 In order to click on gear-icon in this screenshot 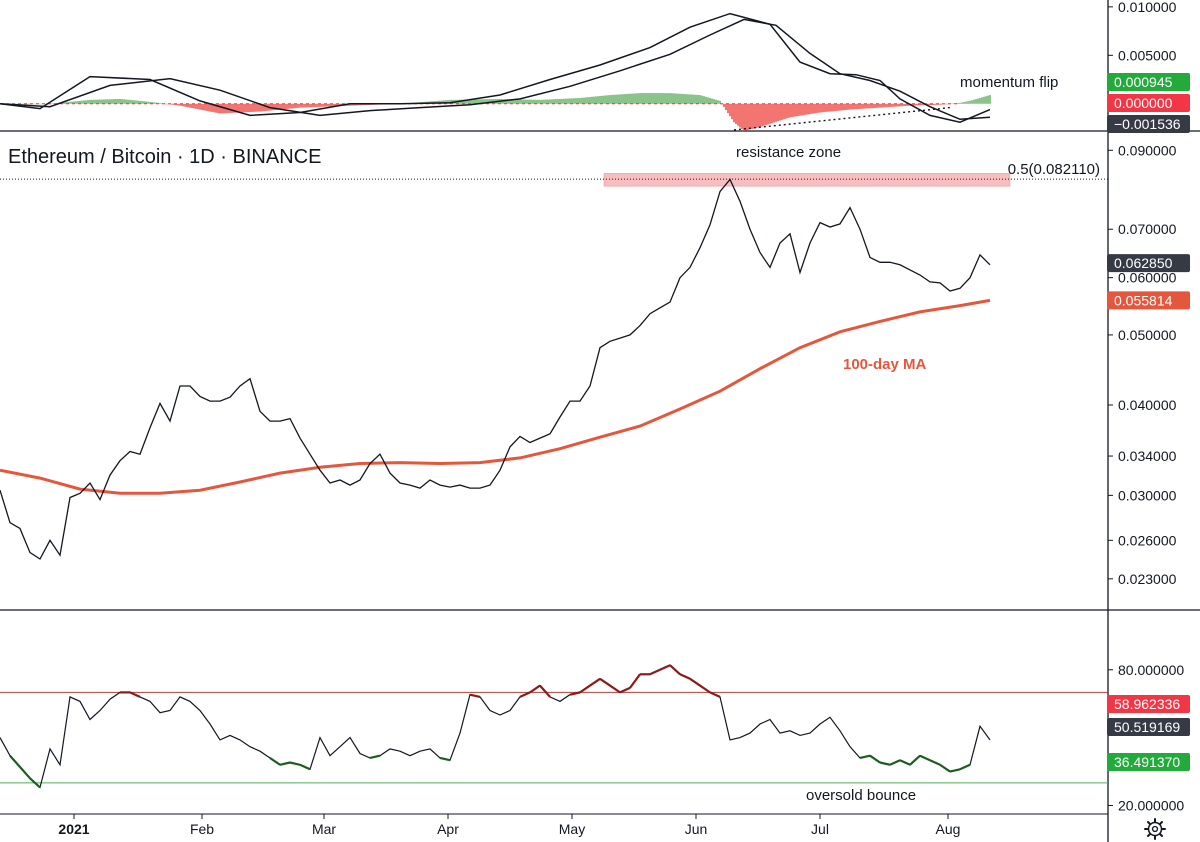, I will do `click(1155, 829)`.